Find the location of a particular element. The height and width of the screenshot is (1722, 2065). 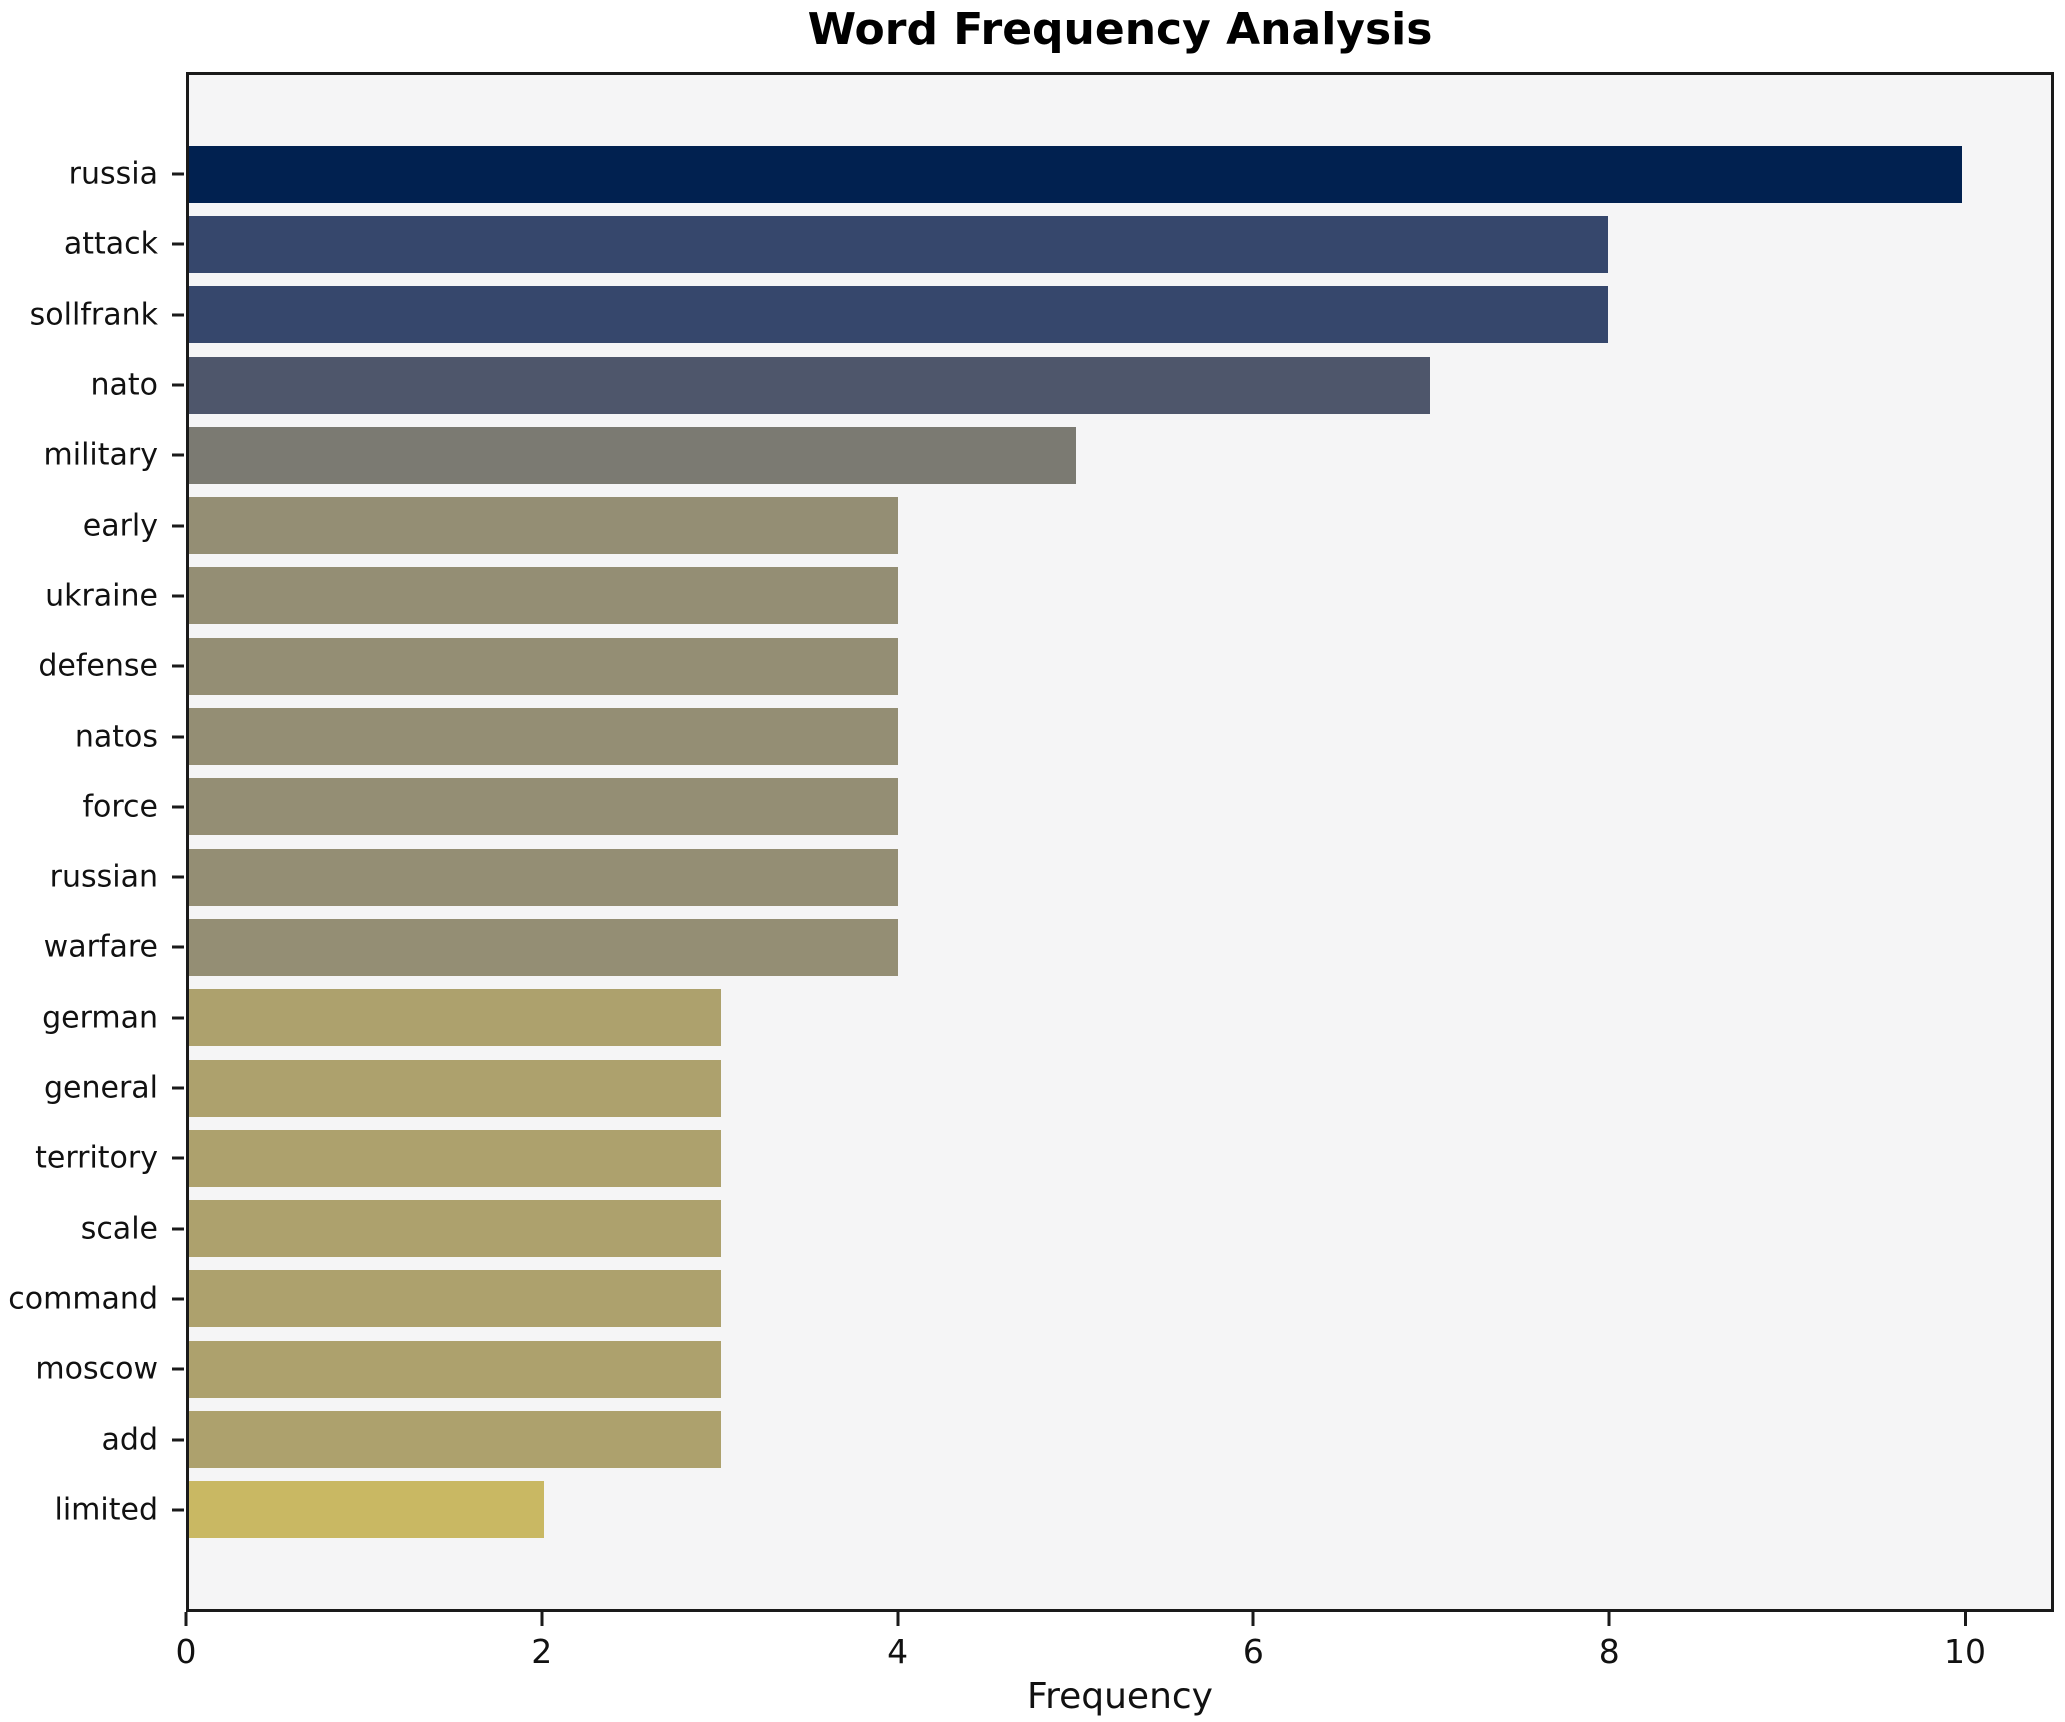

bar-row: general is located at coordinates (1047, 1088).